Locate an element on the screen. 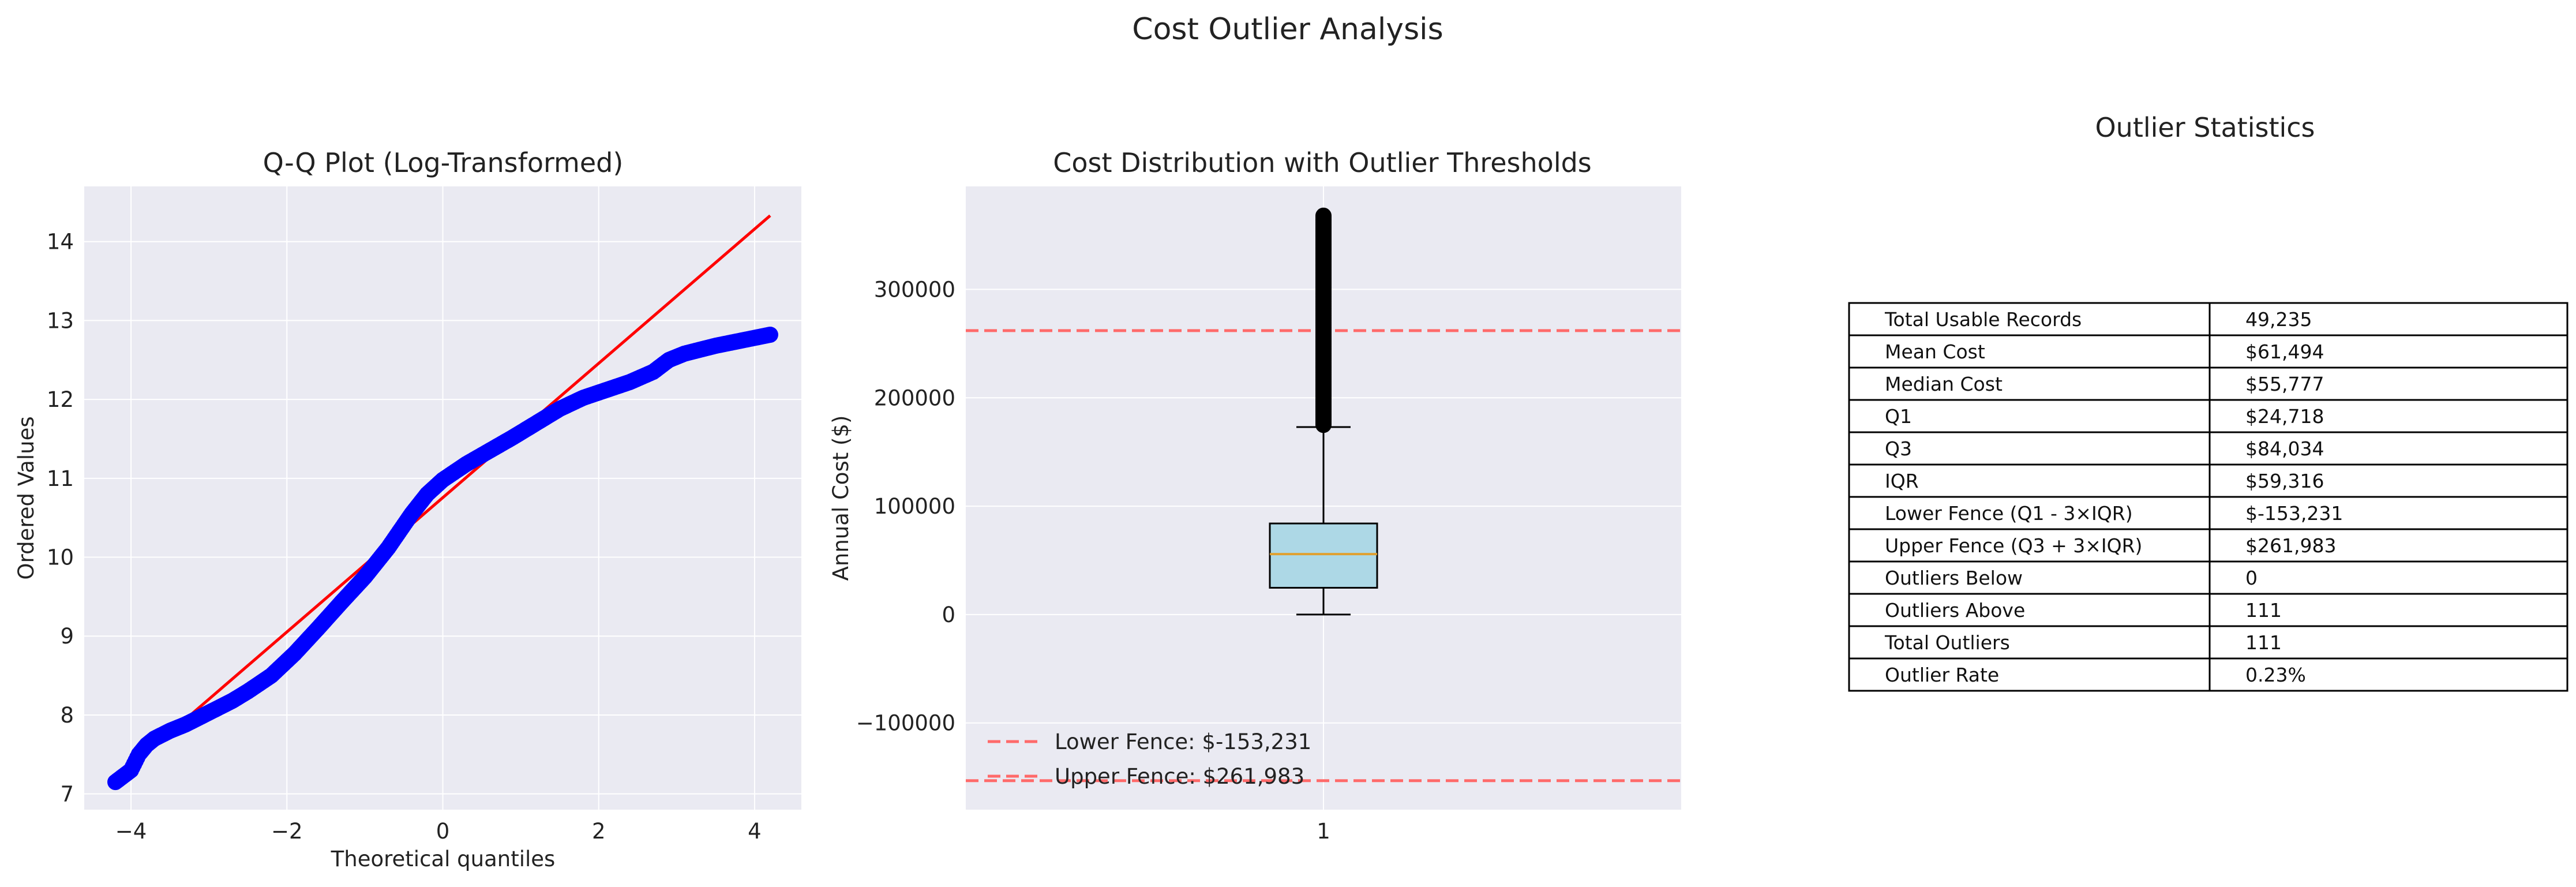 The height and width of the screenshot is (887, 2576). table-row: Outliers Above 111 is located at coordinates (2208, 610).